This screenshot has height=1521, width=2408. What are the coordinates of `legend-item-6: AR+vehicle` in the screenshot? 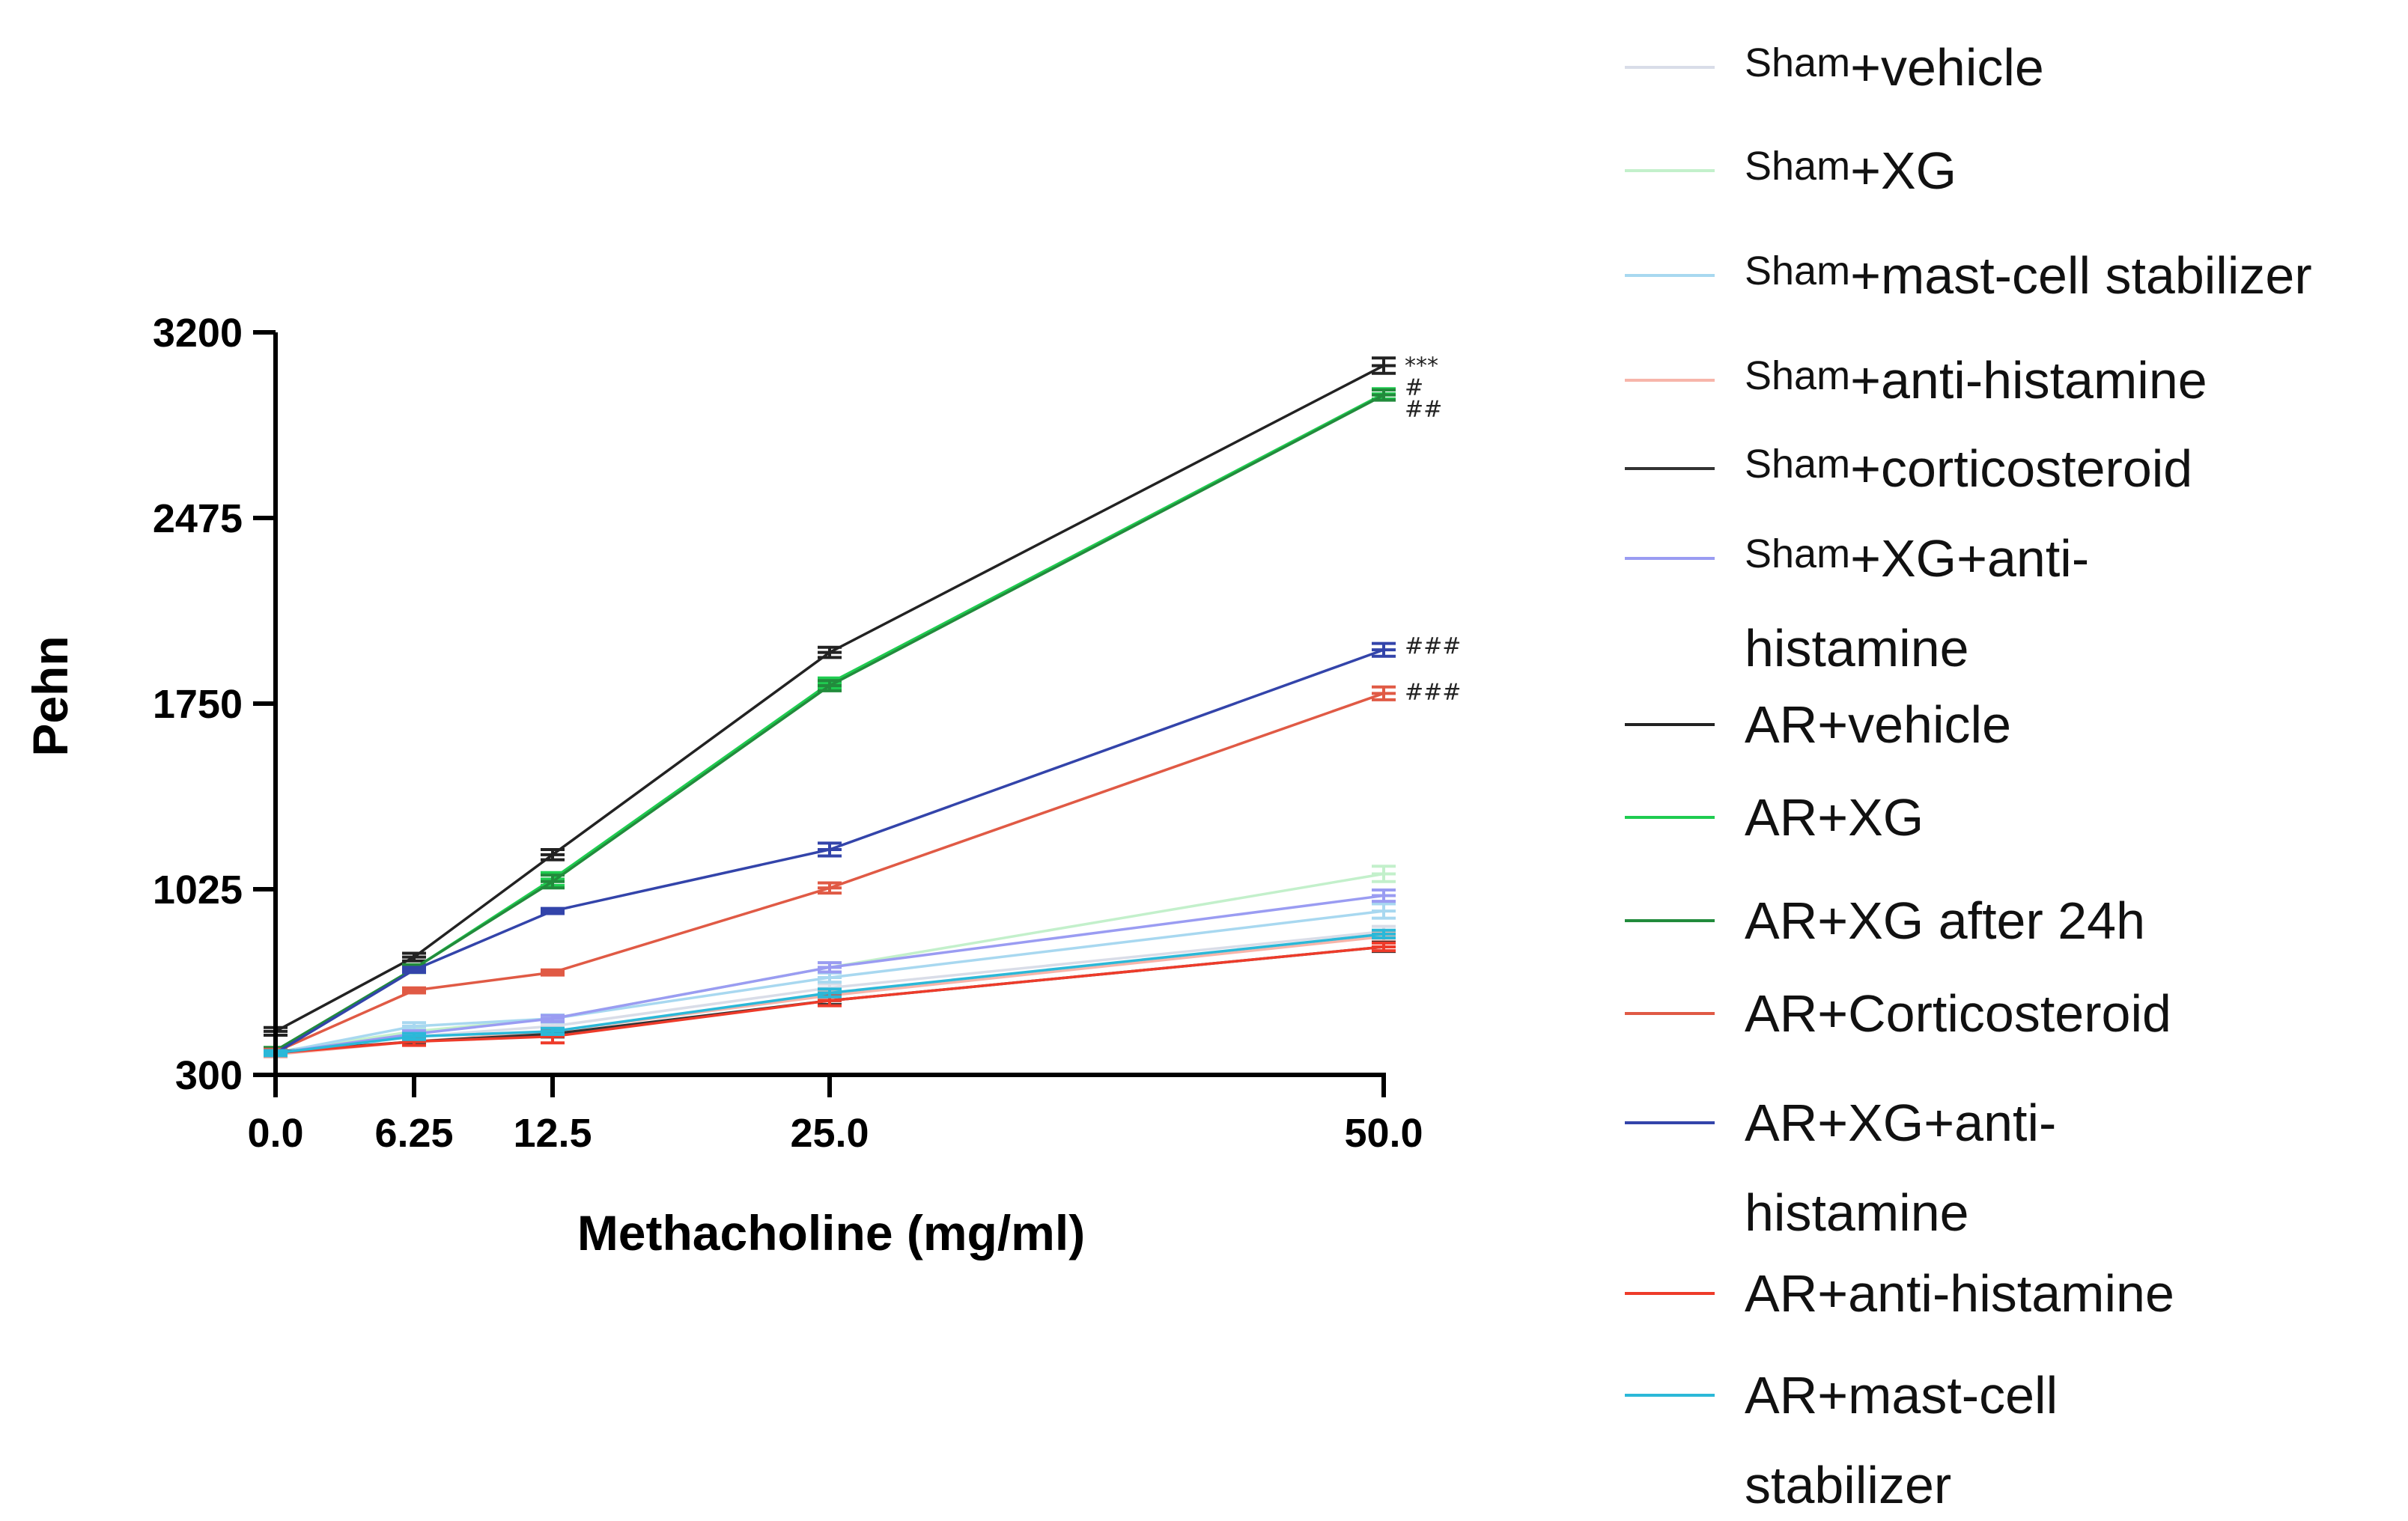 It's located at (1818, 725).